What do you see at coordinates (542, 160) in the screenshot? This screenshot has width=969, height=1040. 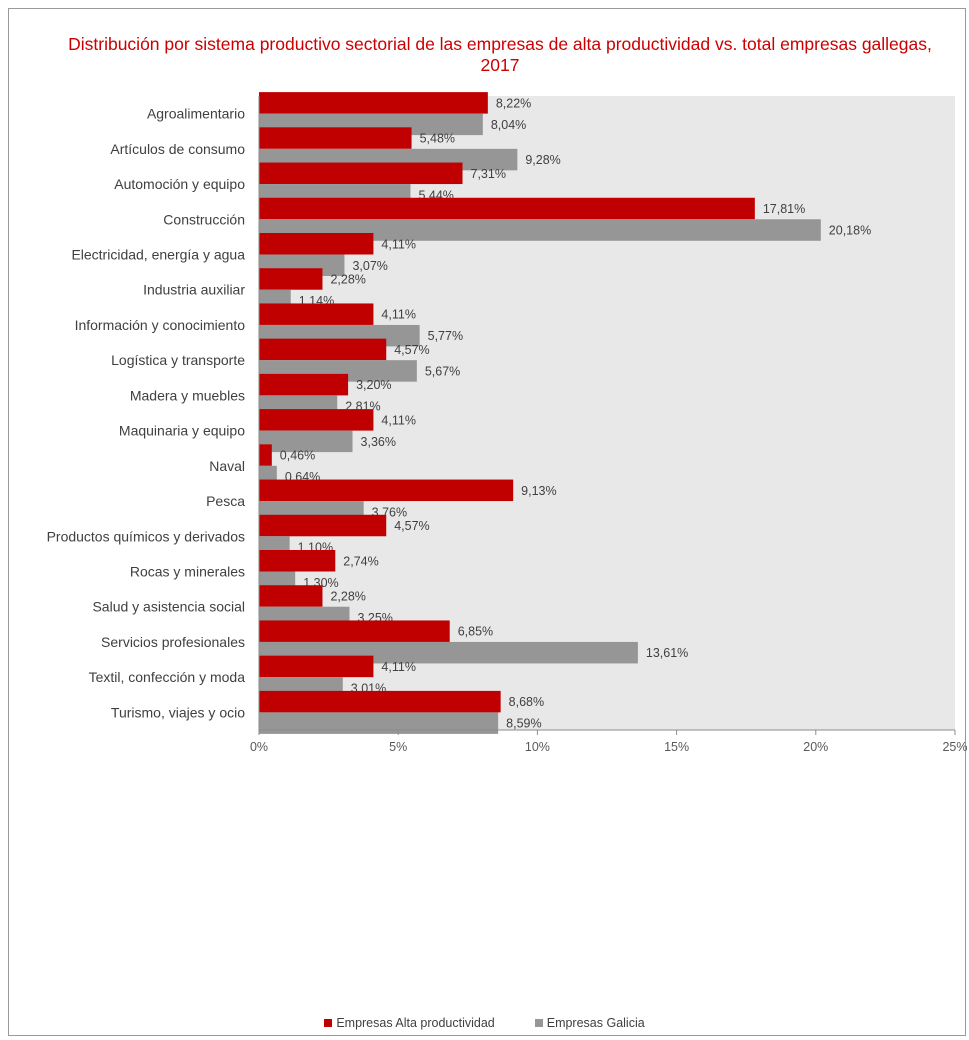 I see `data-label-galicia: 9,28%` at bounding box center [542, 160].